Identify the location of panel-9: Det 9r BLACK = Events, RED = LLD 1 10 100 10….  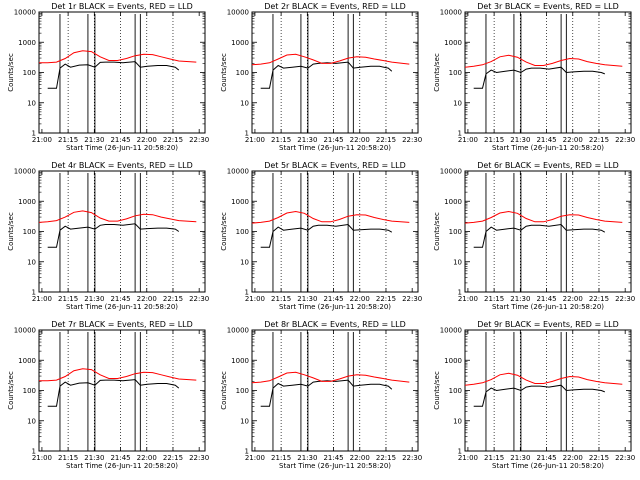
(534, 395).